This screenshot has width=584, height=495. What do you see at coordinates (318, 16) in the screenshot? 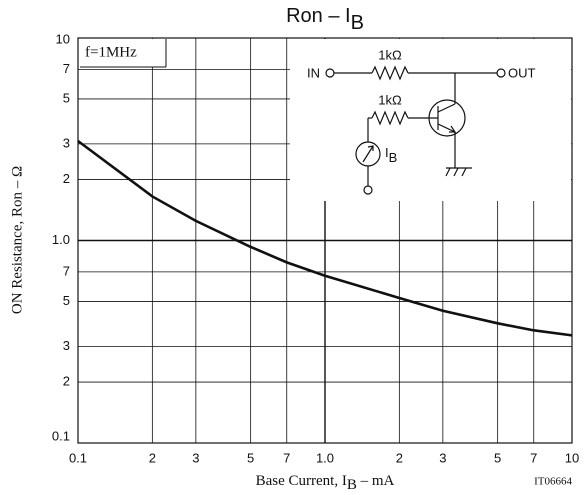
I see `title-text: Ron – I` at bounding box center [318, 16].